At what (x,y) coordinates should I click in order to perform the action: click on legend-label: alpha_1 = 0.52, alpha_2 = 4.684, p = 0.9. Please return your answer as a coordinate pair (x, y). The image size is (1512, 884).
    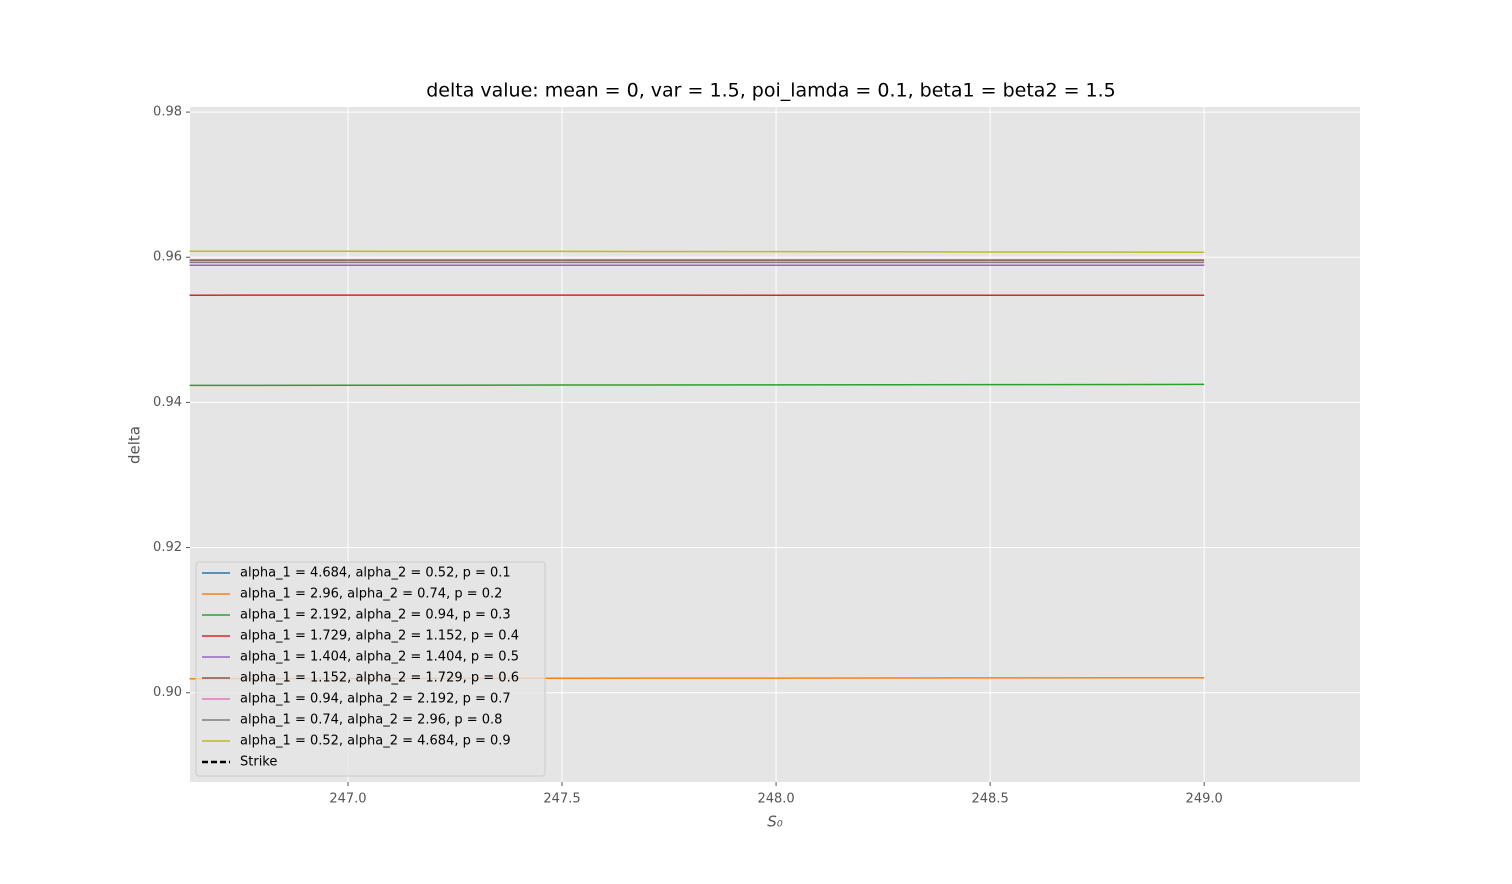
    Looking at the image, I should click on (375, 741).